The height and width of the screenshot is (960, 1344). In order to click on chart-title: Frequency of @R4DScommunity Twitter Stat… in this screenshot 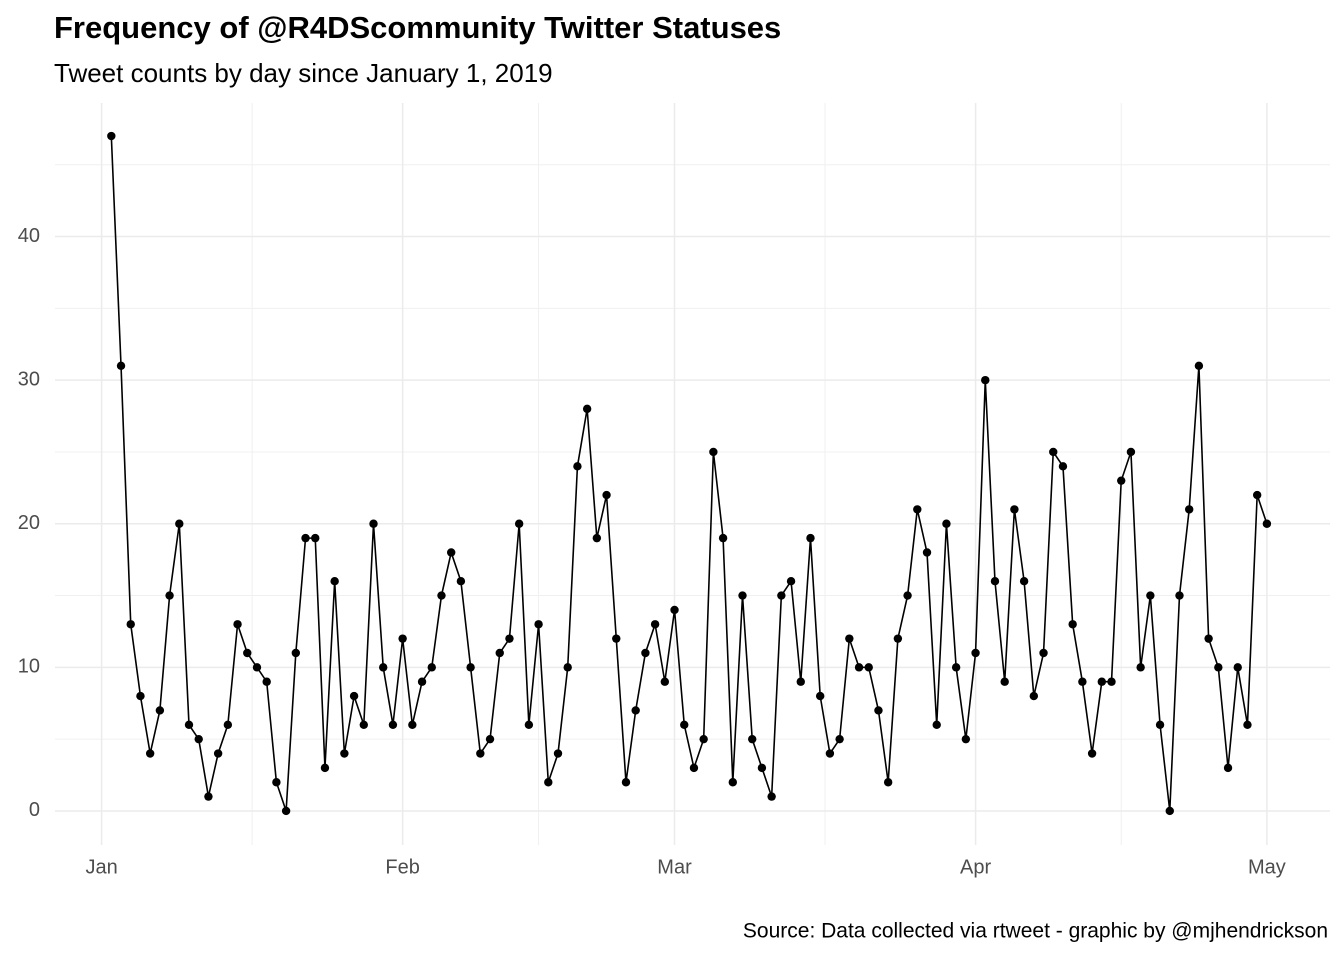, I will do `click(417, 27)`.